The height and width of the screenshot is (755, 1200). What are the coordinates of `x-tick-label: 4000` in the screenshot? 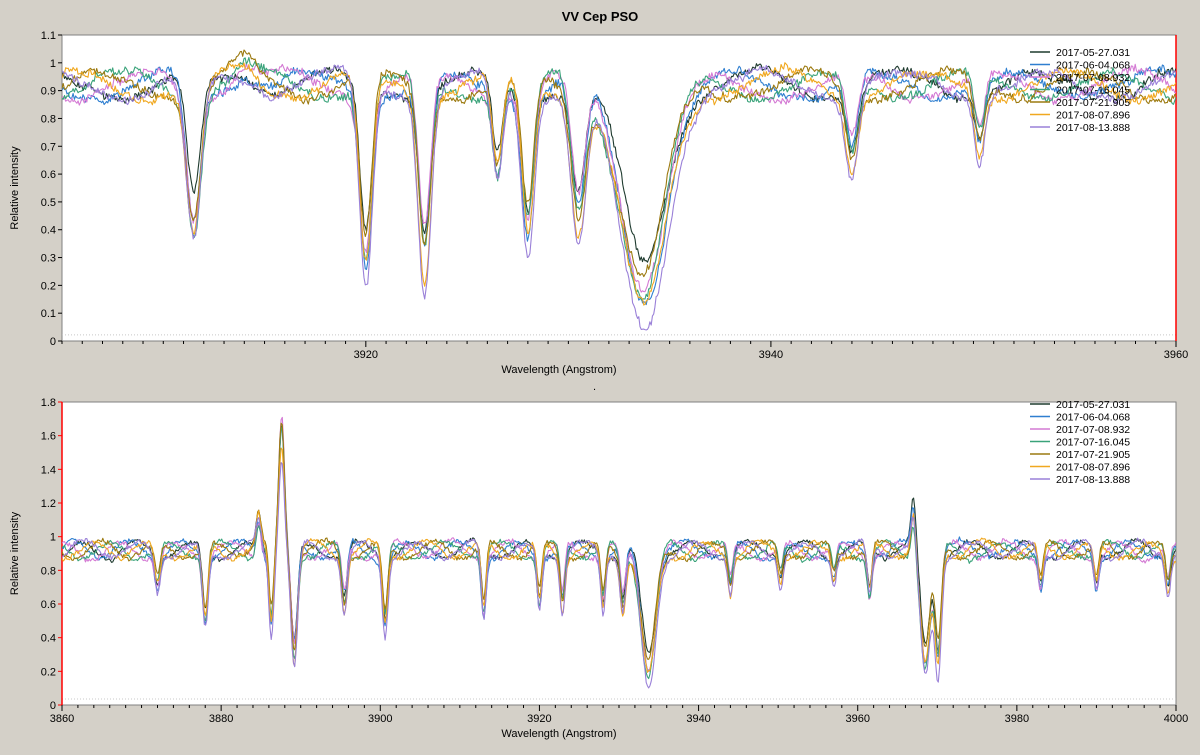 It's located at (1176, 719).